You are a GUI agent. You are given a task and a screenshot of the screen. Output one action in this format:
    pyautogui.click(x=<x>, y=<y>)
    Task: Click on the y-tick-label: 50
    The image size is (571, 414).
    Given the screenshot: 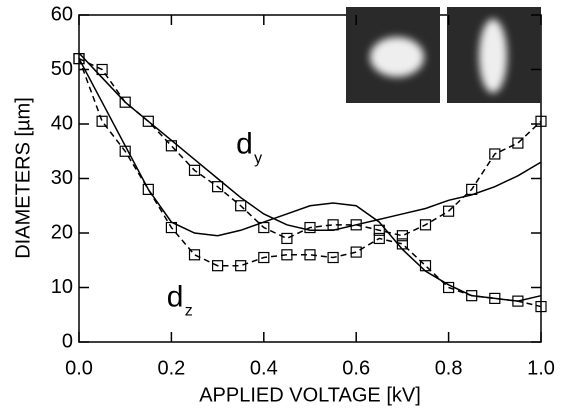 What is the action you would take?
    pyautogui.click(x=62, y=69)
    